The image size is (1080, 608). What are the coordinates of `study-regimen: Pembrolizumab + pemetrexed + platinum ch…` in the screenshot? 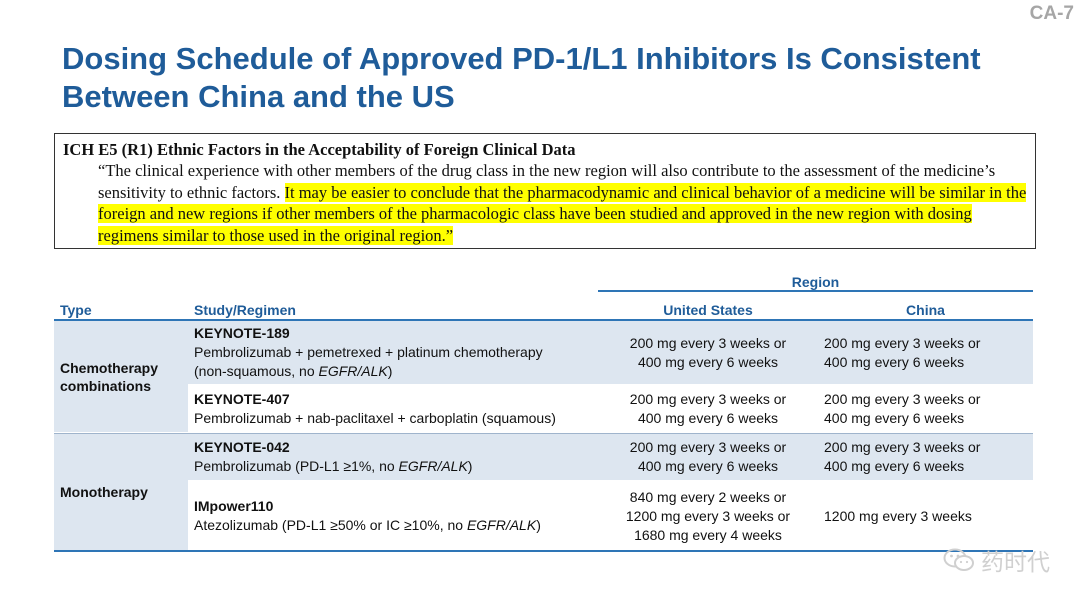 It's located at (368, 352).